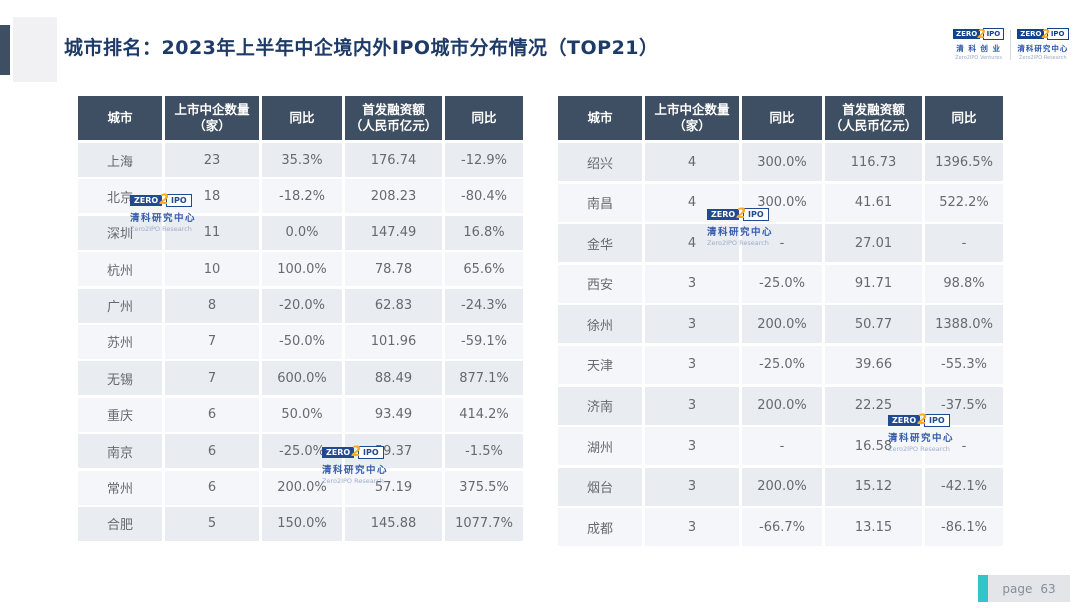 Image resolution: width=1080 pixels, height=608 pixels. I want to click on table-cell: 877.1%, so click(484, 378).